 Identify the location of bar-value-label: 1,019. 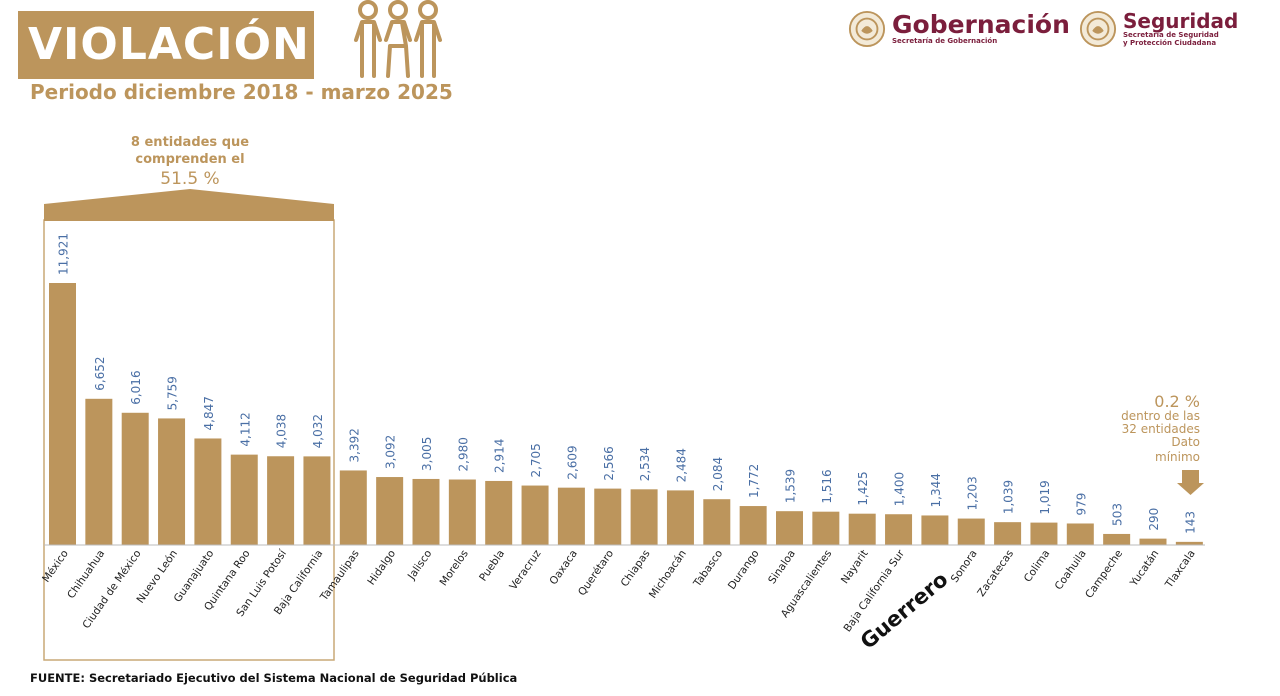
(1045, 497).